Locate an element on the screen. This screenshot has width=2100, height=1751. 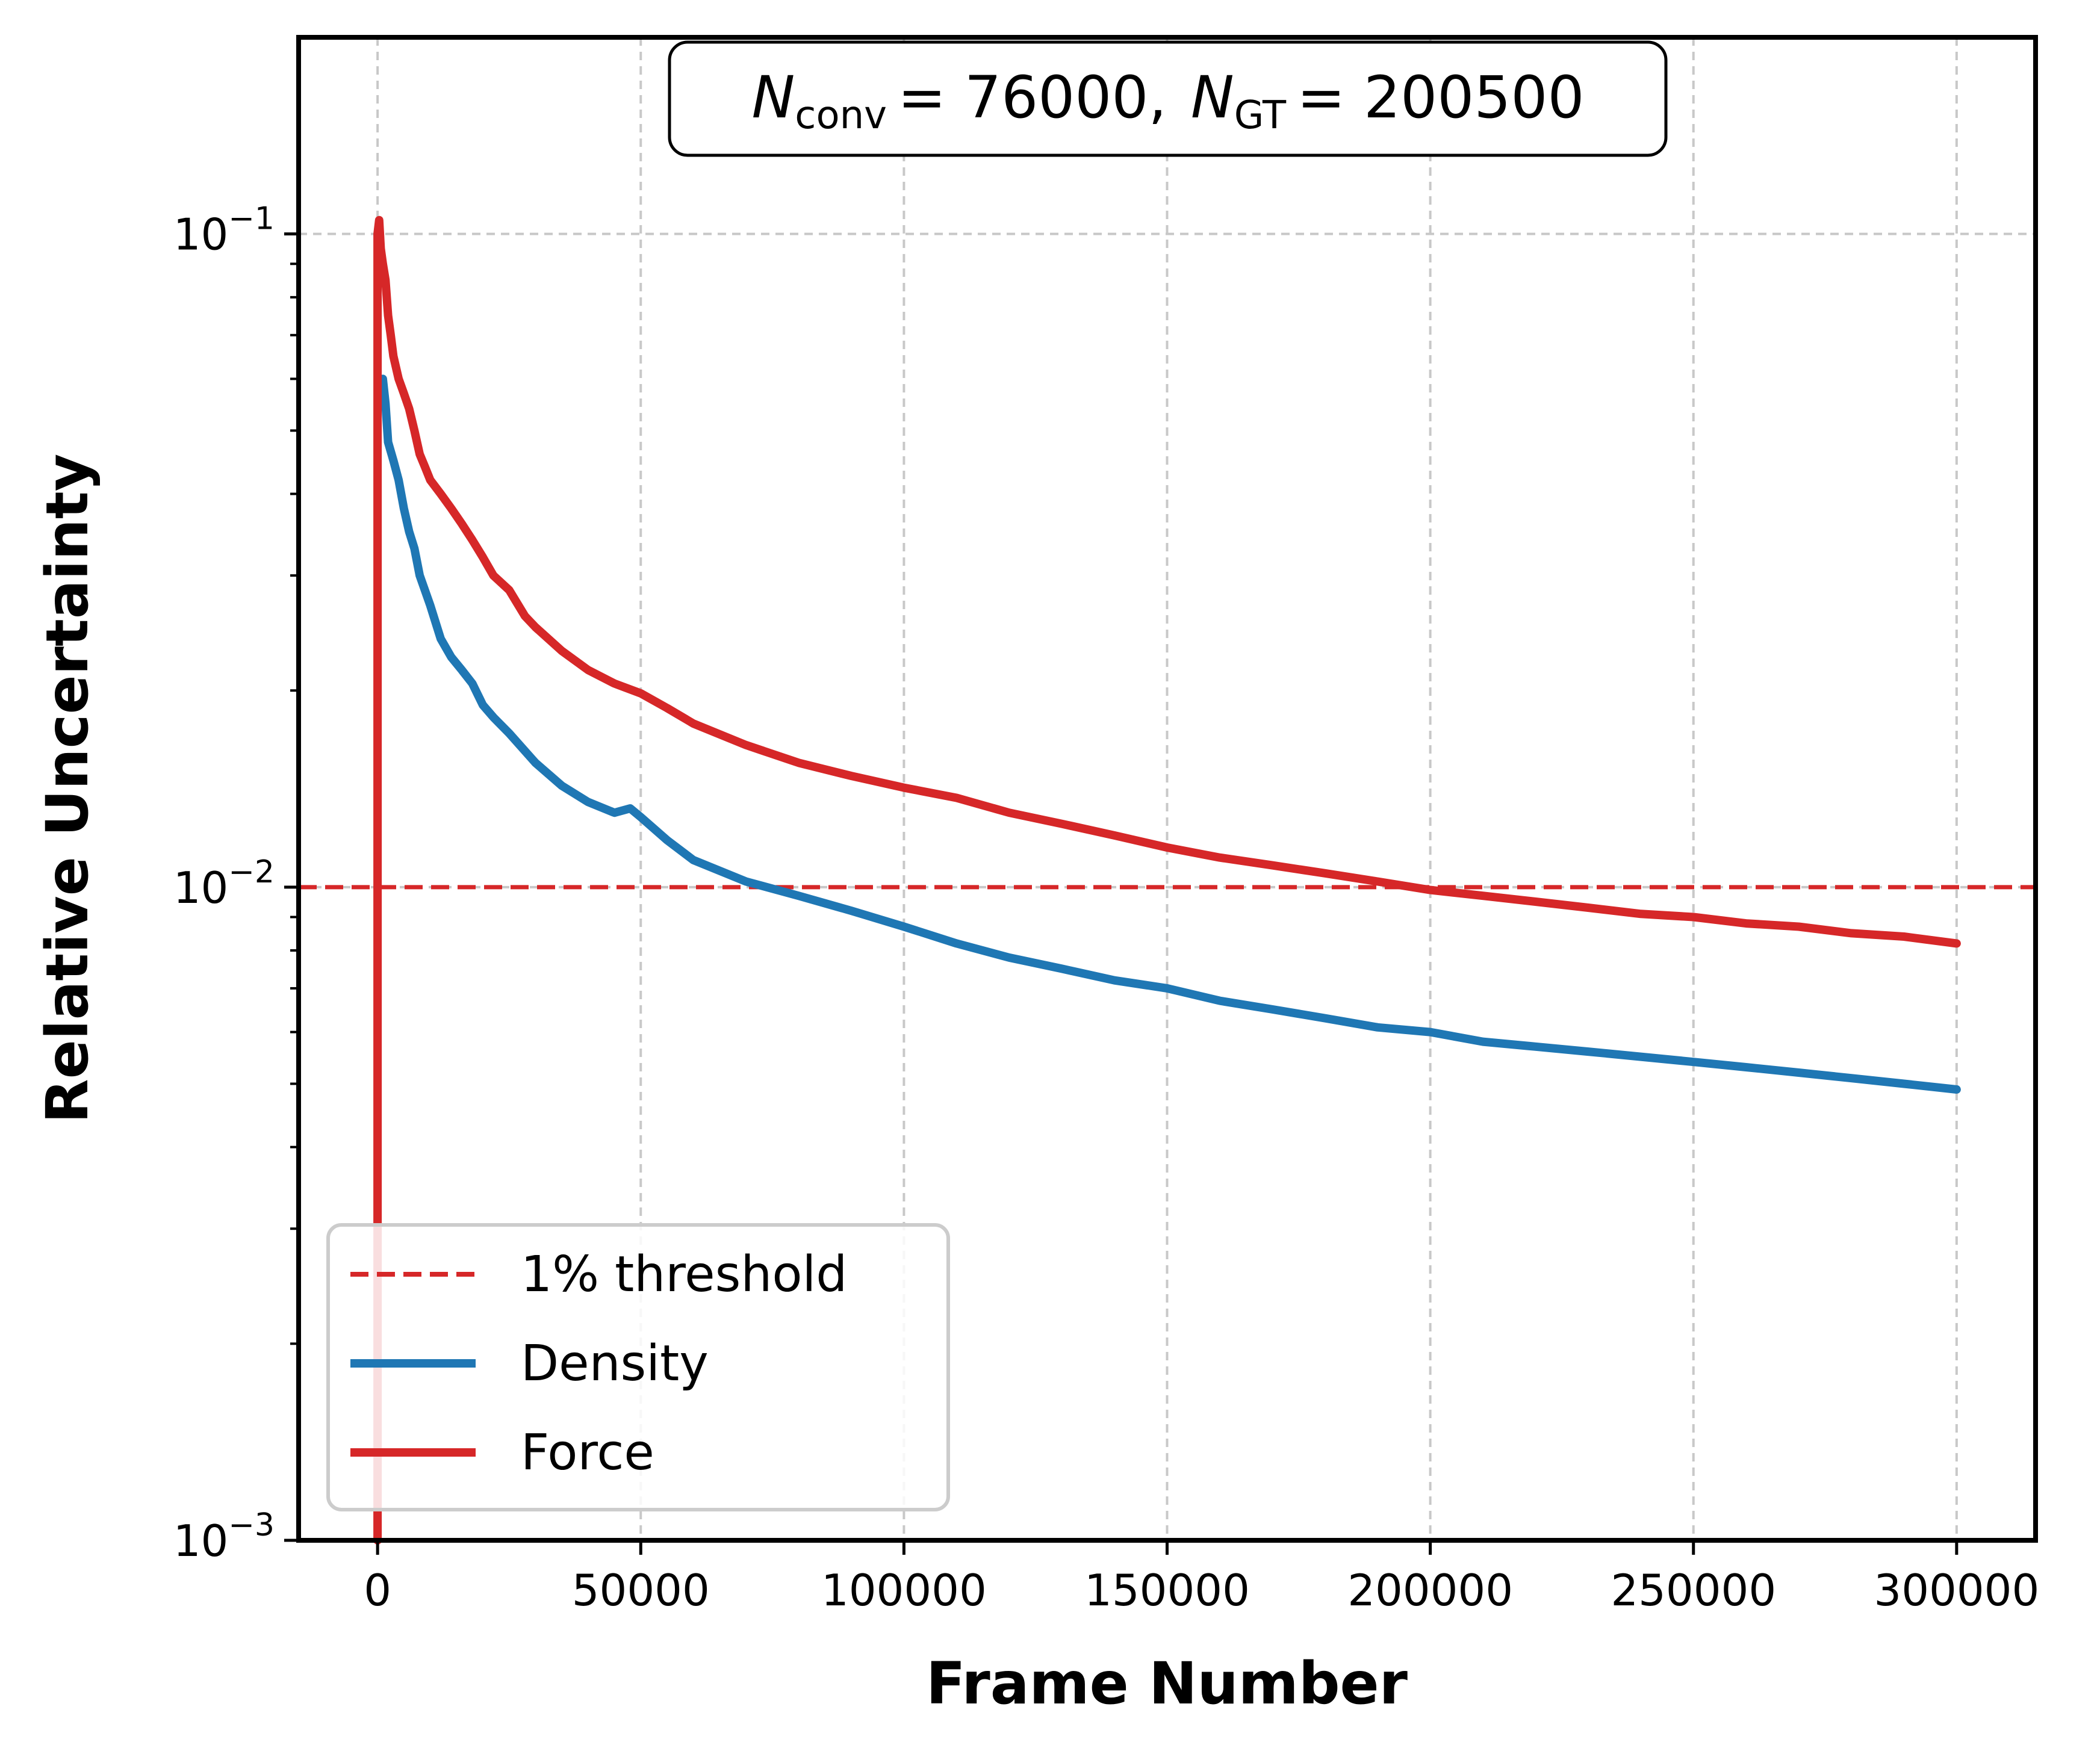
n-conv-value: = 76000, is located at coordinates (1032, 98).